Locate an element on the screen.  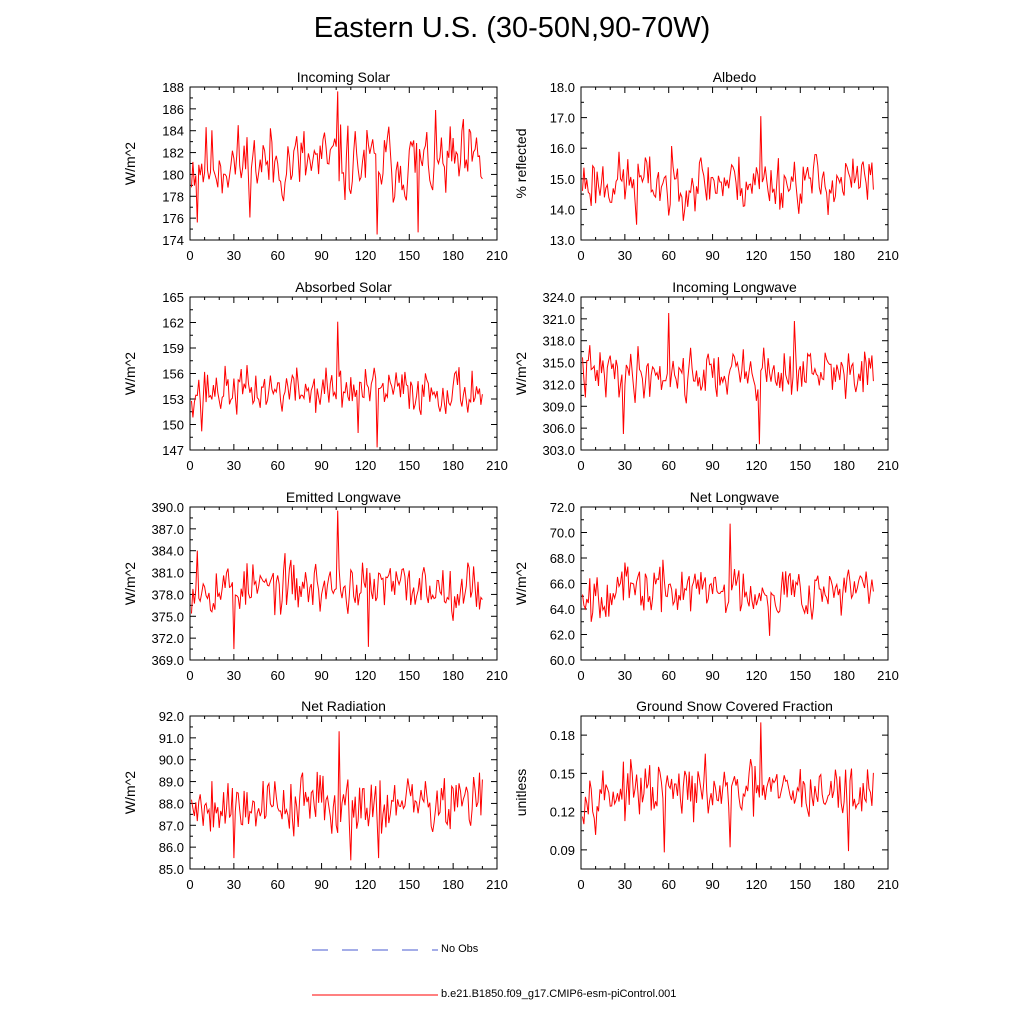
page-title: Eastern U.S. (30-50N,90-70W) is located at coordinates (512, 28).